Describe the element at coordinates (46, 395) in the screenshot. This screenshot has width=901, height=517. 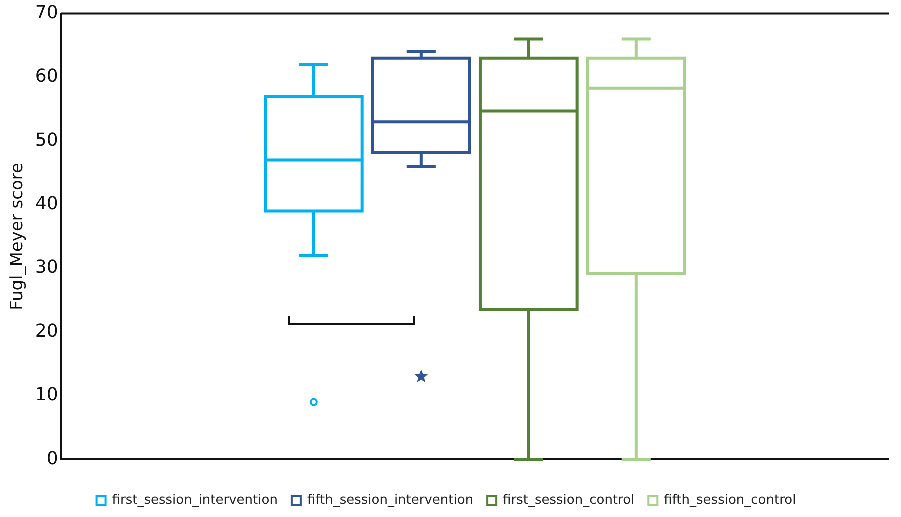
I see `y-tick-label: 10` at that location.